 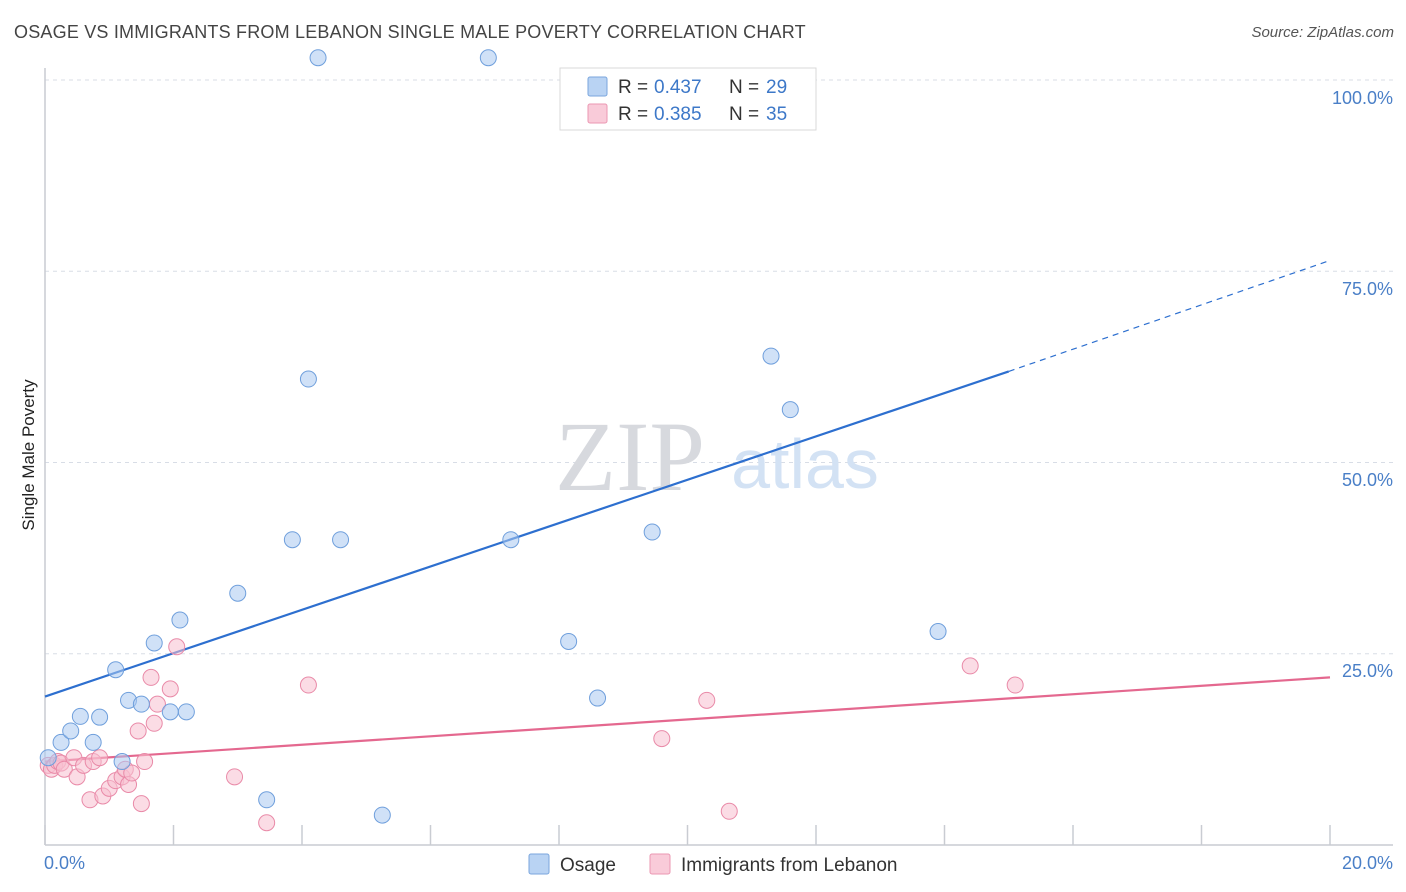 I want to click on x-tick-0: 0.0%, so click(x=64, y=863).